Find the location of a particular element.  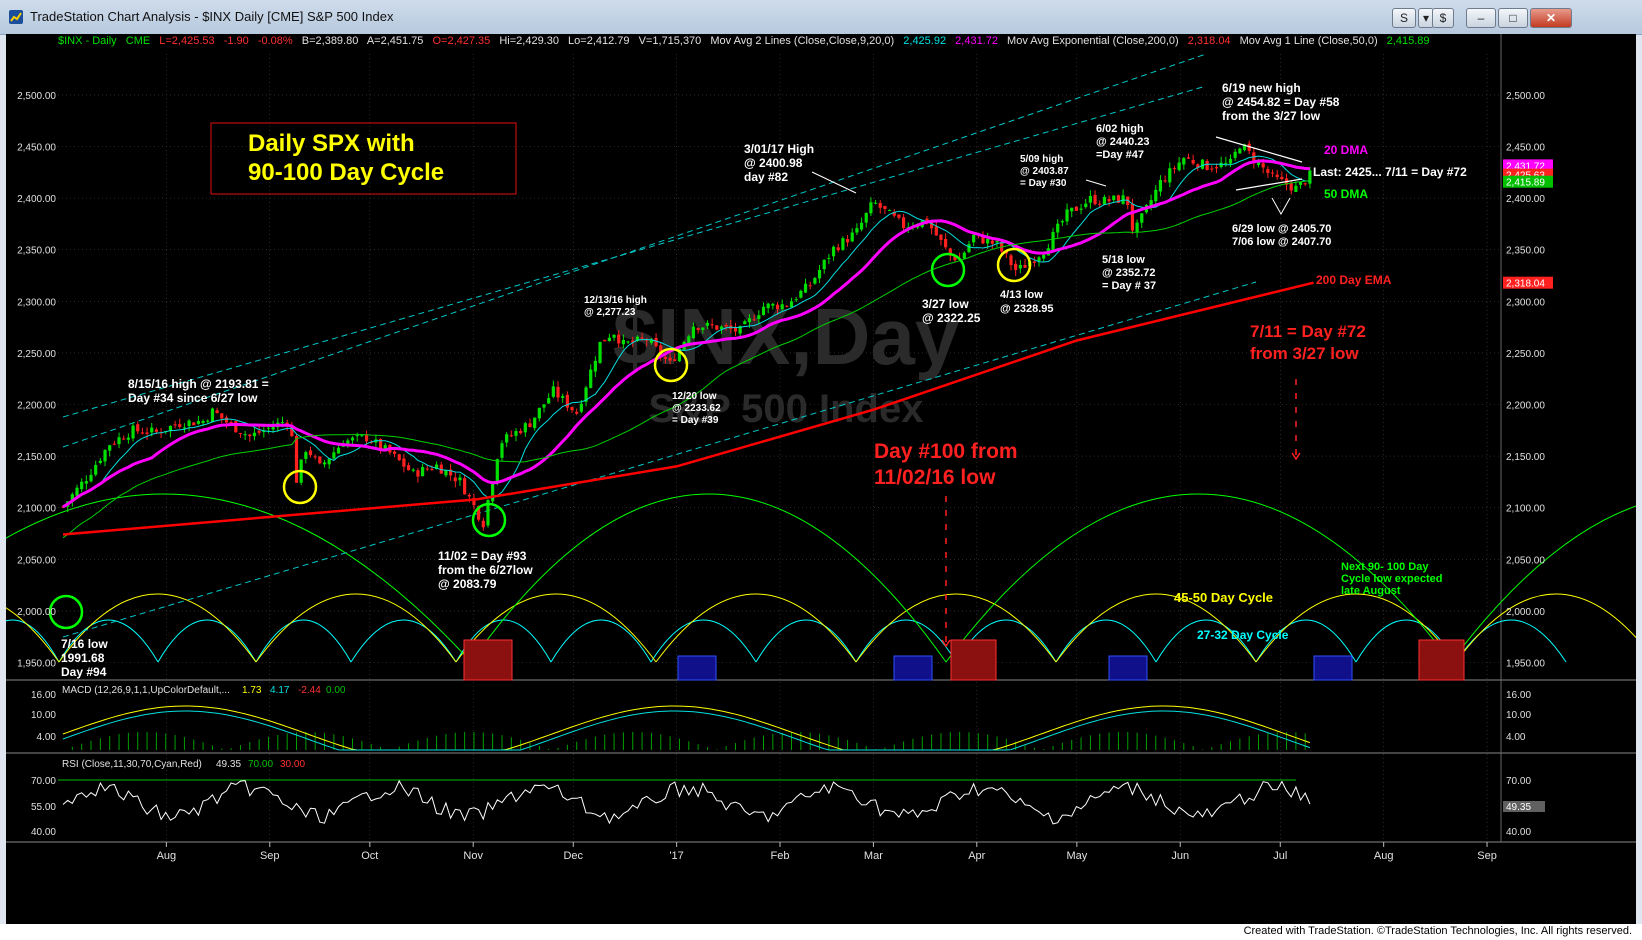

x-tick-label: Mar is located at coordinates (873, 856).